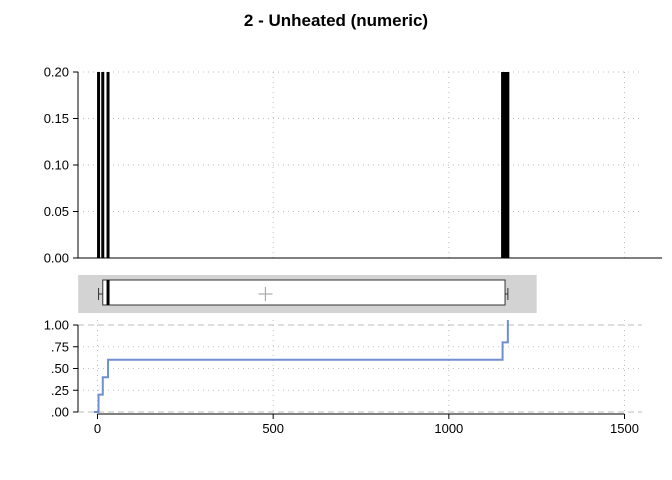 Image resolution: width=672 pixels, height=480 pixels. I want to click on ecdf-y-tick-label-0: .00, so click(60, 412).